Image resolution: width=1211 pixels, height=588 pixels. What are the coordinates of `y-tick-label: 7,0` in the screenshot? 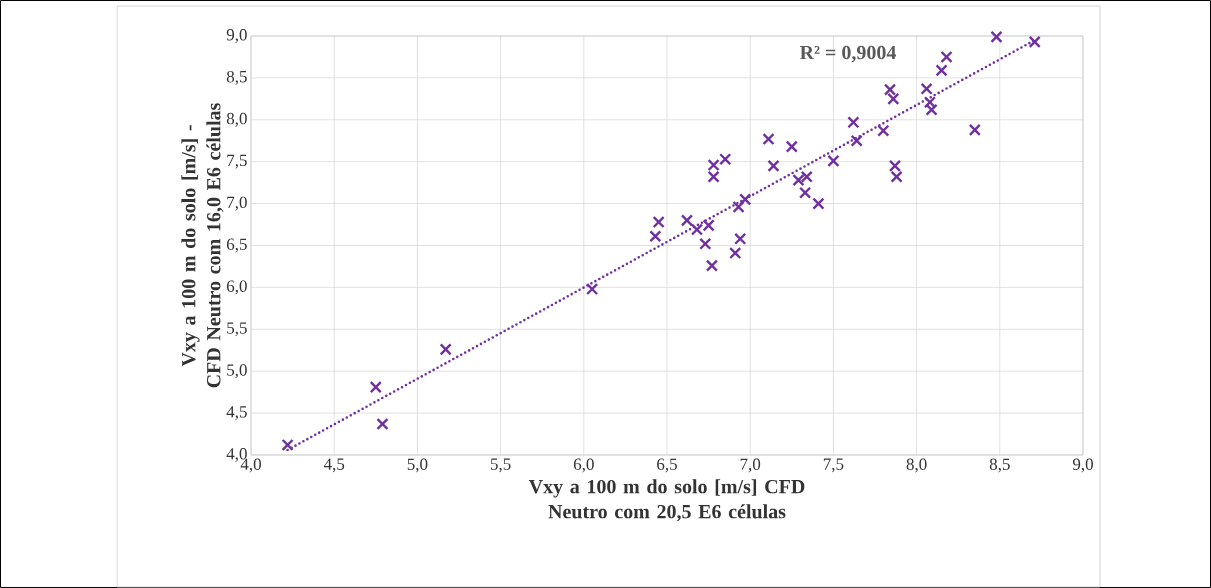 It's located at (237, 203).